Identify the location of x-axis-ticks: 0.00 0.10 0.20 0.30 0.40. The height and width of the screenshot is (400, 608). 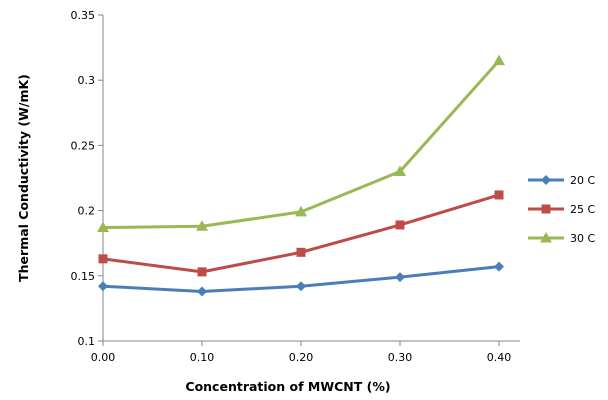
(301, 352).